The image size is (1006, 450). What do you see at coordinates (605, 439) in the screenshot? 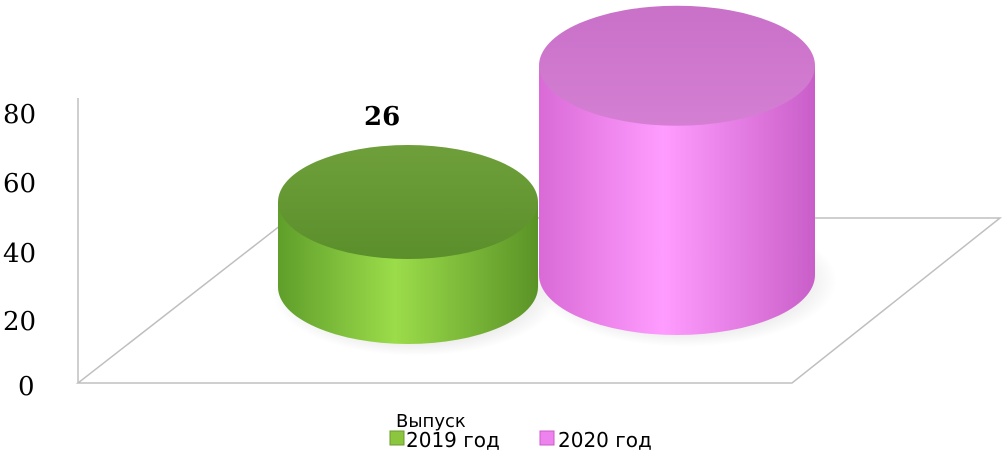
I see `legend-label-2020: 2020 год` at bounding box center [605, 439].